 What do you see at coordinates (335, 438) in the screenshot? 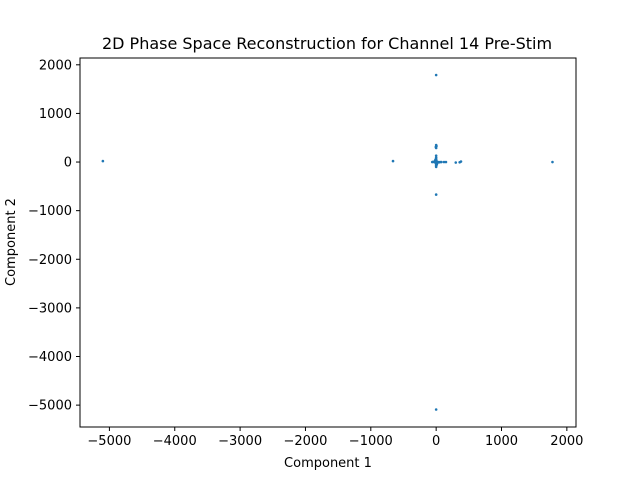
I see `x-axis: −5000 −4000 −3000 −2000 −1000 0 1000 2000` at bounding box center [335, 438].